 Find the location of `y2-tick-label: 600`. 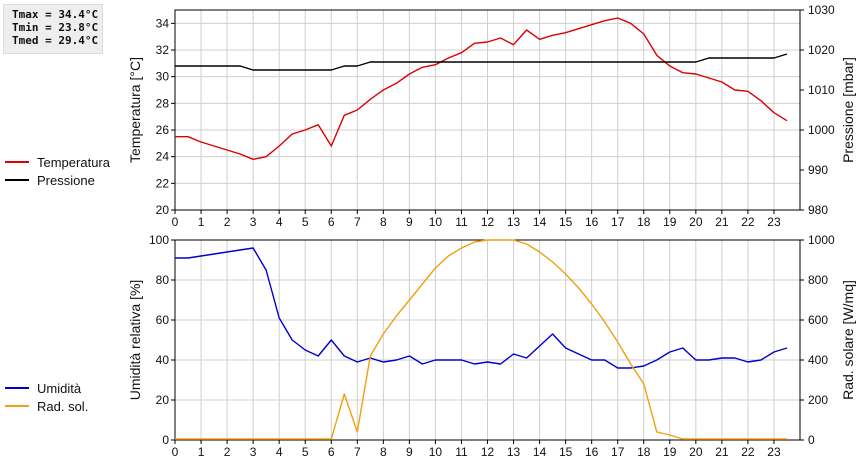

y2-tick-label: 600 is located at coordinates (818, 320).